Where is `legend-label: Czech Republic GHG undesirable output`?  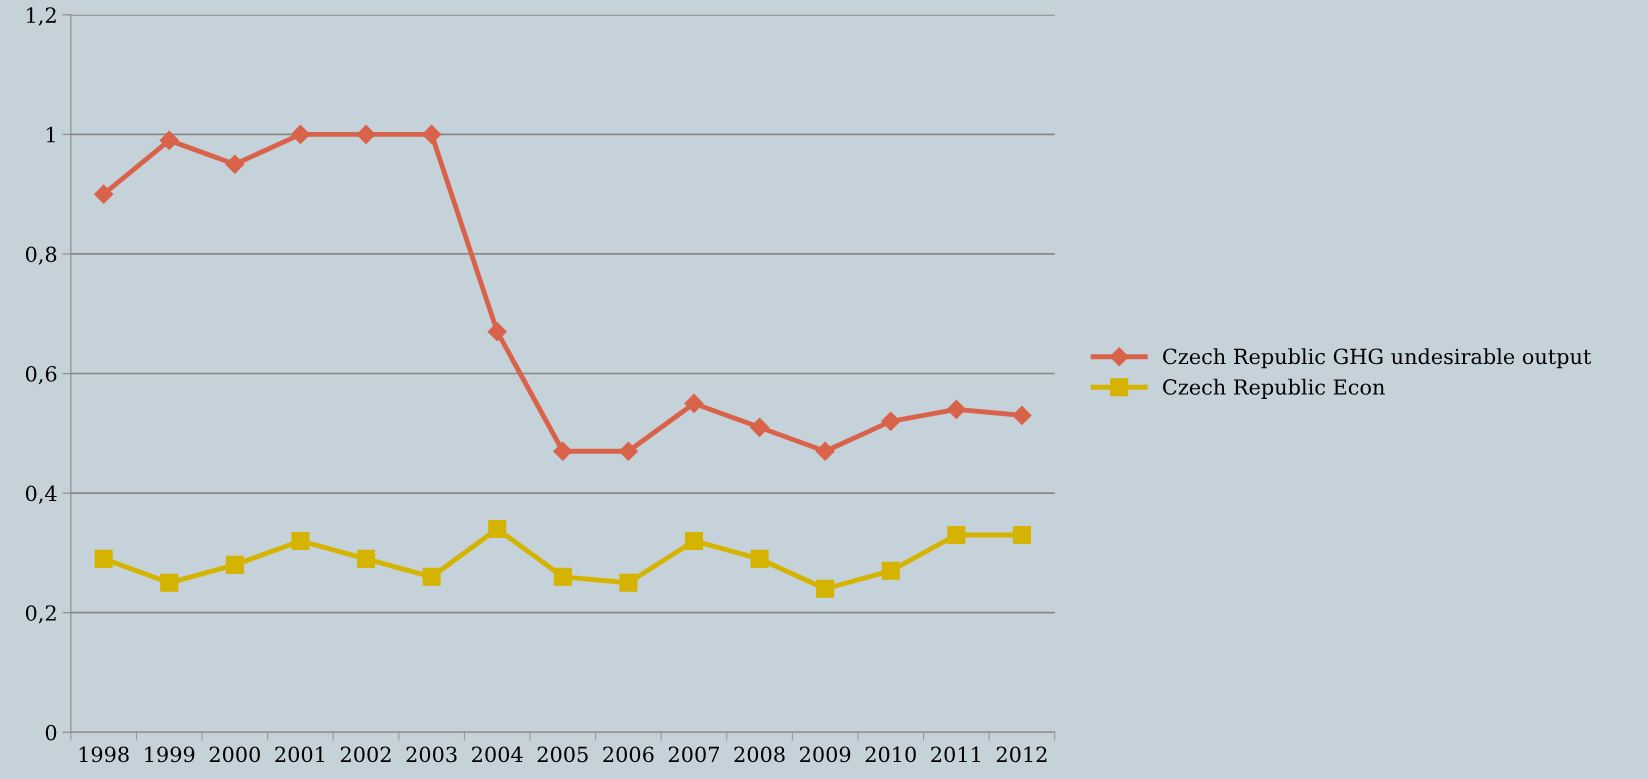
legend-label: Czech Republic GHG undesirable output is located at coordinates (1377, 358).